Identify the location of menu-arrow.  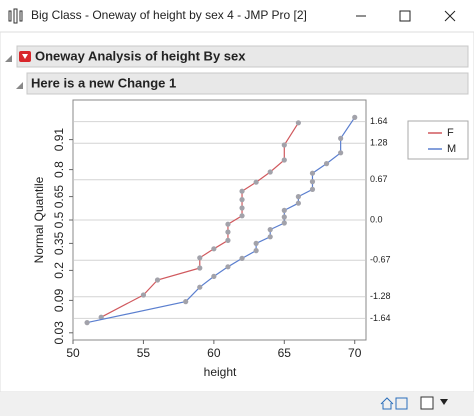
(25, 56).